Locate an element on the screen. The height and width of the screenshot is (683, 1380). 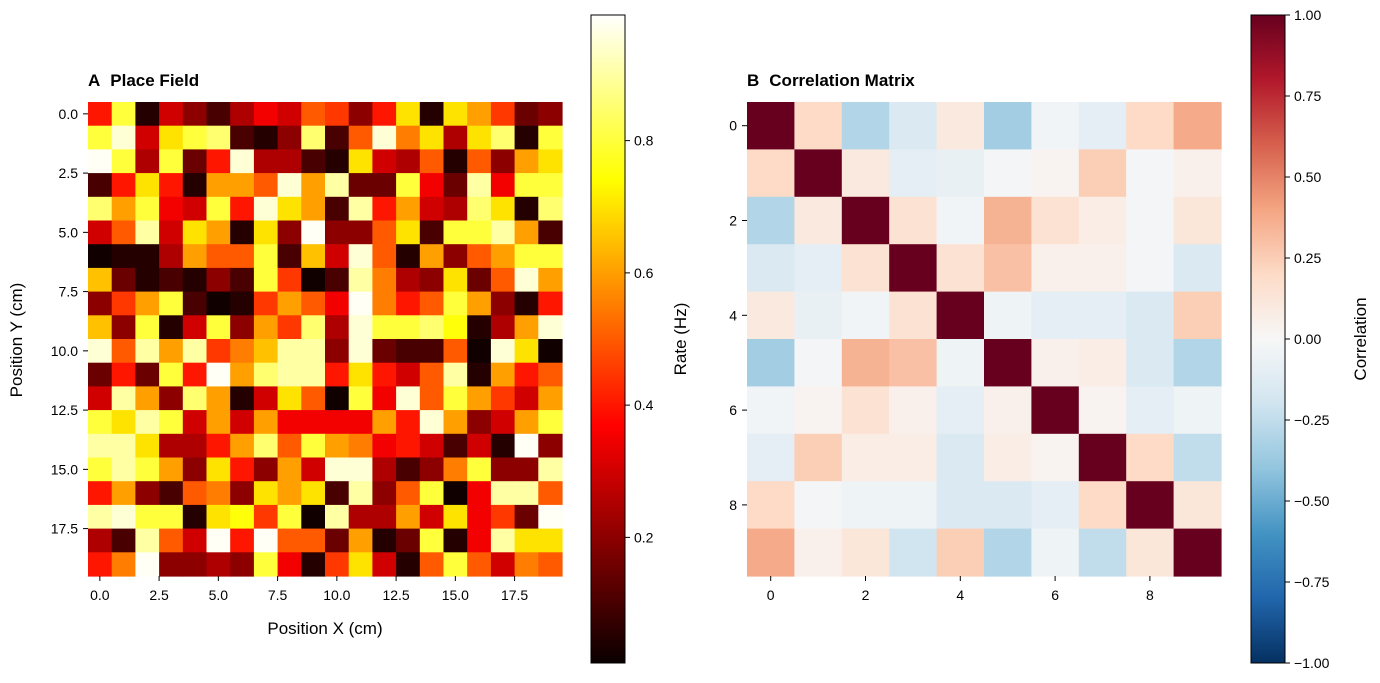
rate-colorbar is located at coordinates (608, 339).